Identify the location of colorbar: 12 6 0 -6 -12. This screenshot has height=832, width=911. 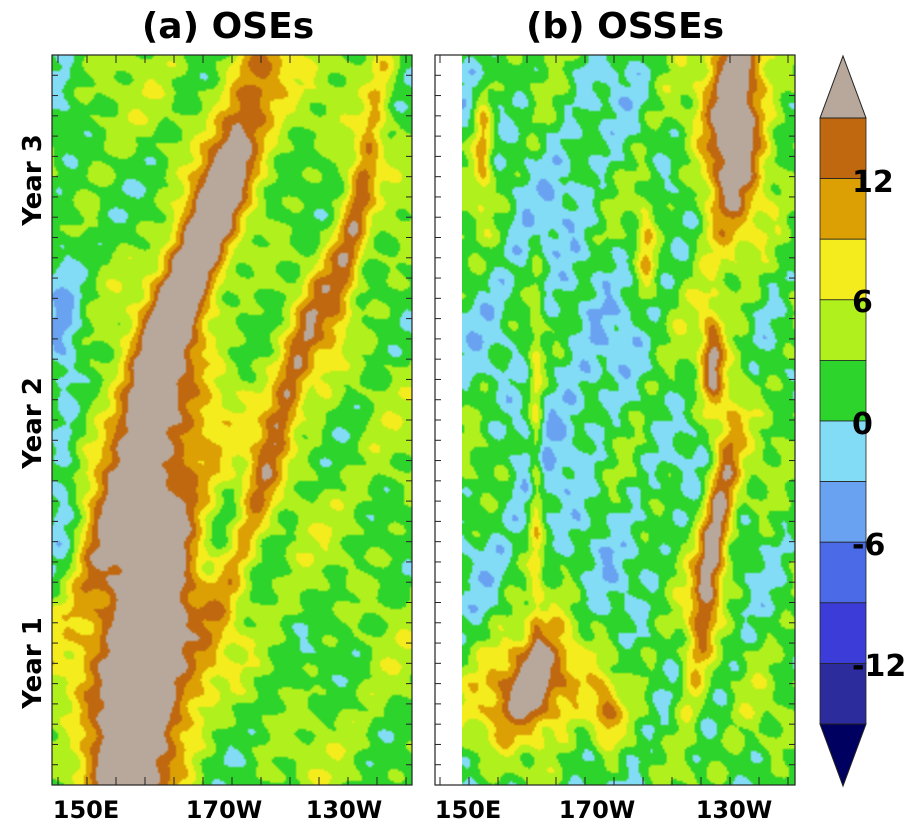
(862, 421).